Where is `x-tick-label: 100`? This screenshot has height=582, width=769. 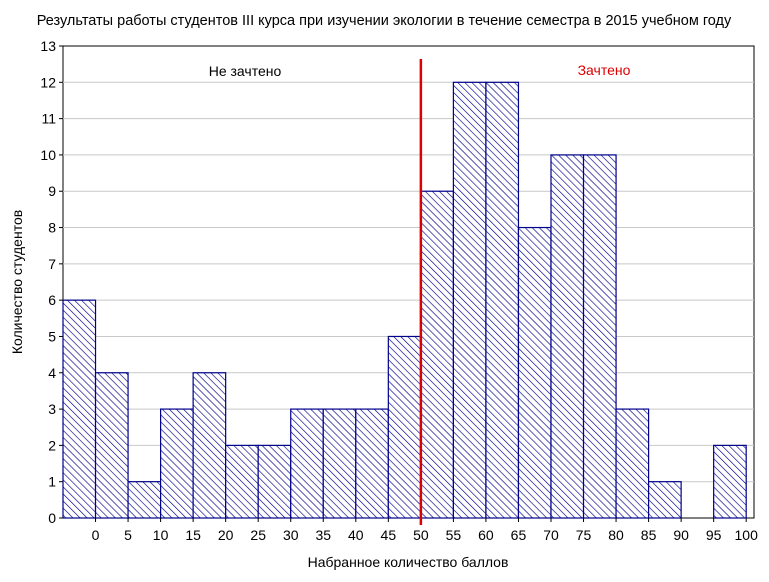
x-tick-label: 100 is located at coordinates (747, 535).